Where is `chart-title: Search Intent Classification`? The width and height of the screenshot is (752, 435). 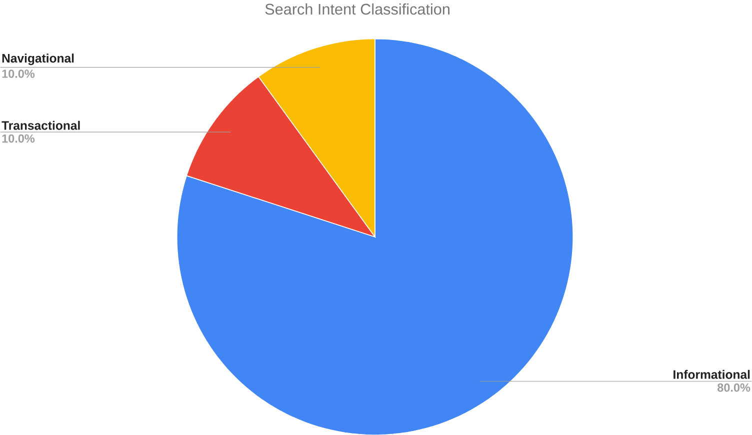 chart-title: Search Intent Classification is located at coordinates (357, 8).